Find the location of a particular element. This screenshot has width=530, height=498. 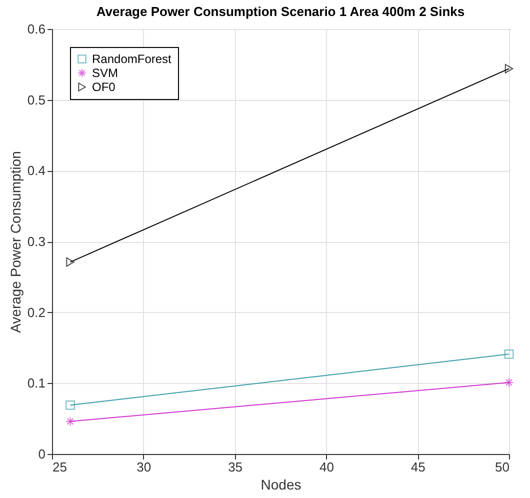

y-tick-label: 0.5 is located at coordinates (36, 100).